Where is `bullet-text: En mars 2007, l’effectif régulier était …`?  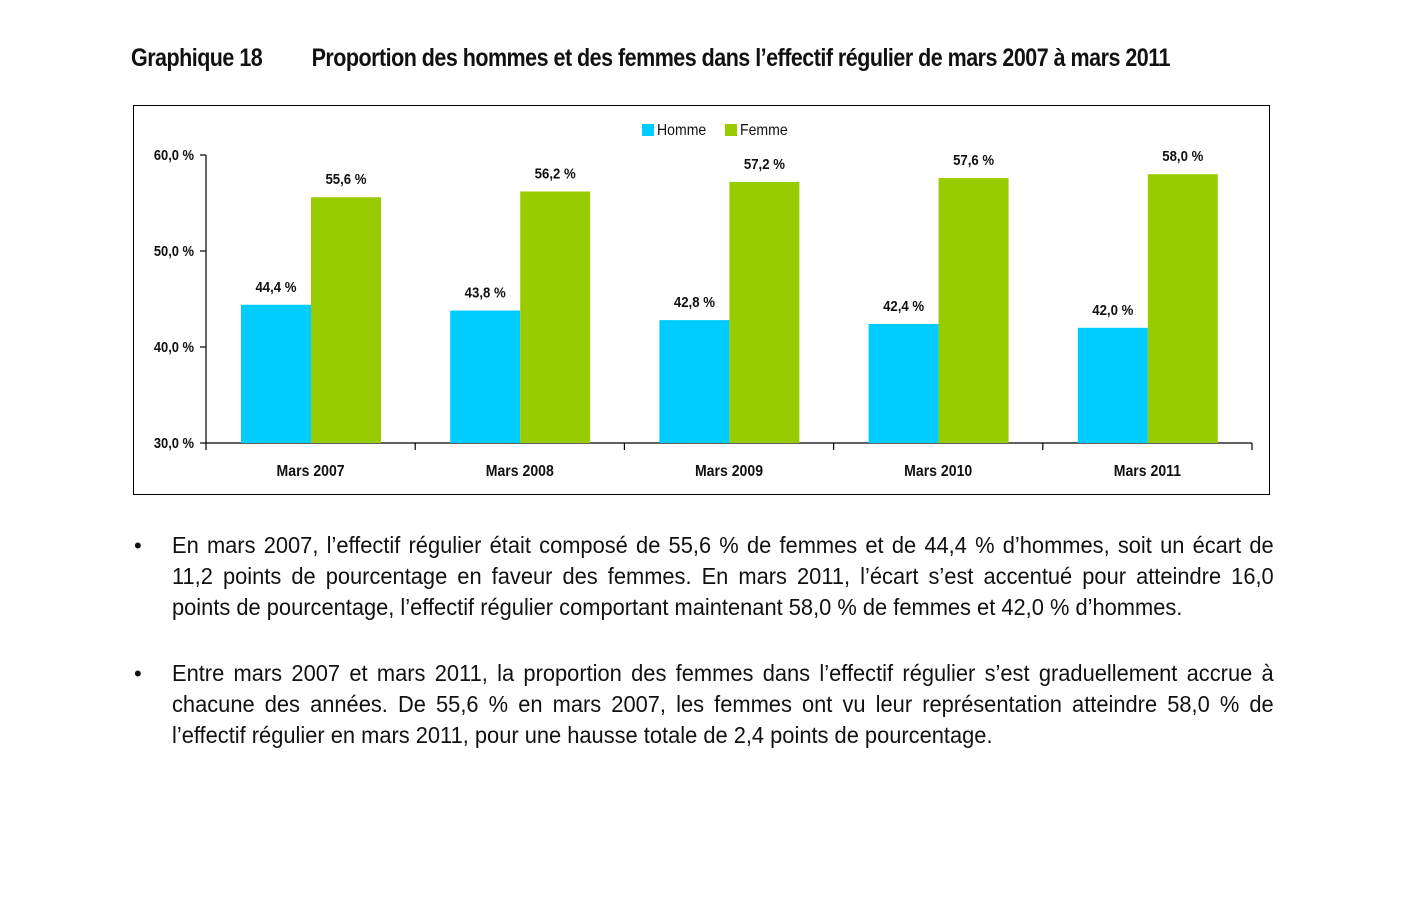 bullet-text: En mars 2007, l’effectif régulier était … is located at coordinates (723, 576).